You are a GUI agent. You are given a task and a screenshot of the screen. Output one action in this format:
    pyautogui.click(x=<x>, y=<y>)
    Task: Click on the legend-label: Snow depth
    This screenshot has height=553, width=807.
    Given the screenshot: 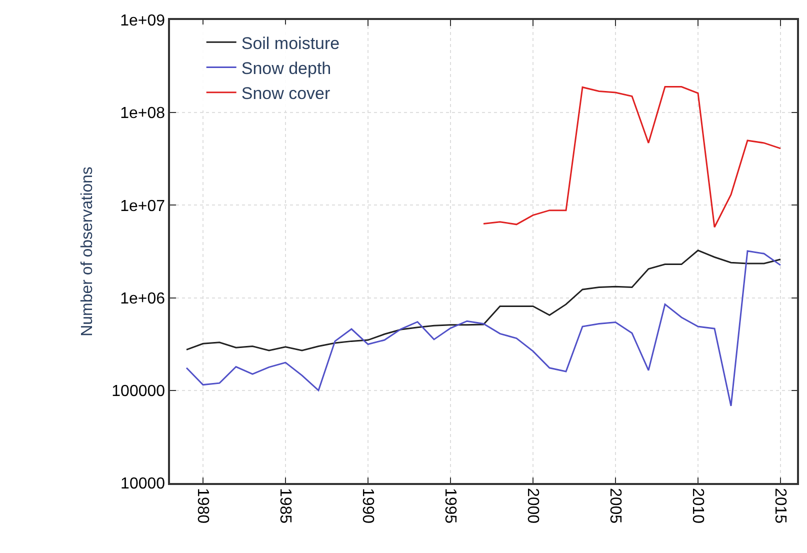 What is the action you would take?
    pyautogui.click(x=286, y=68)
    